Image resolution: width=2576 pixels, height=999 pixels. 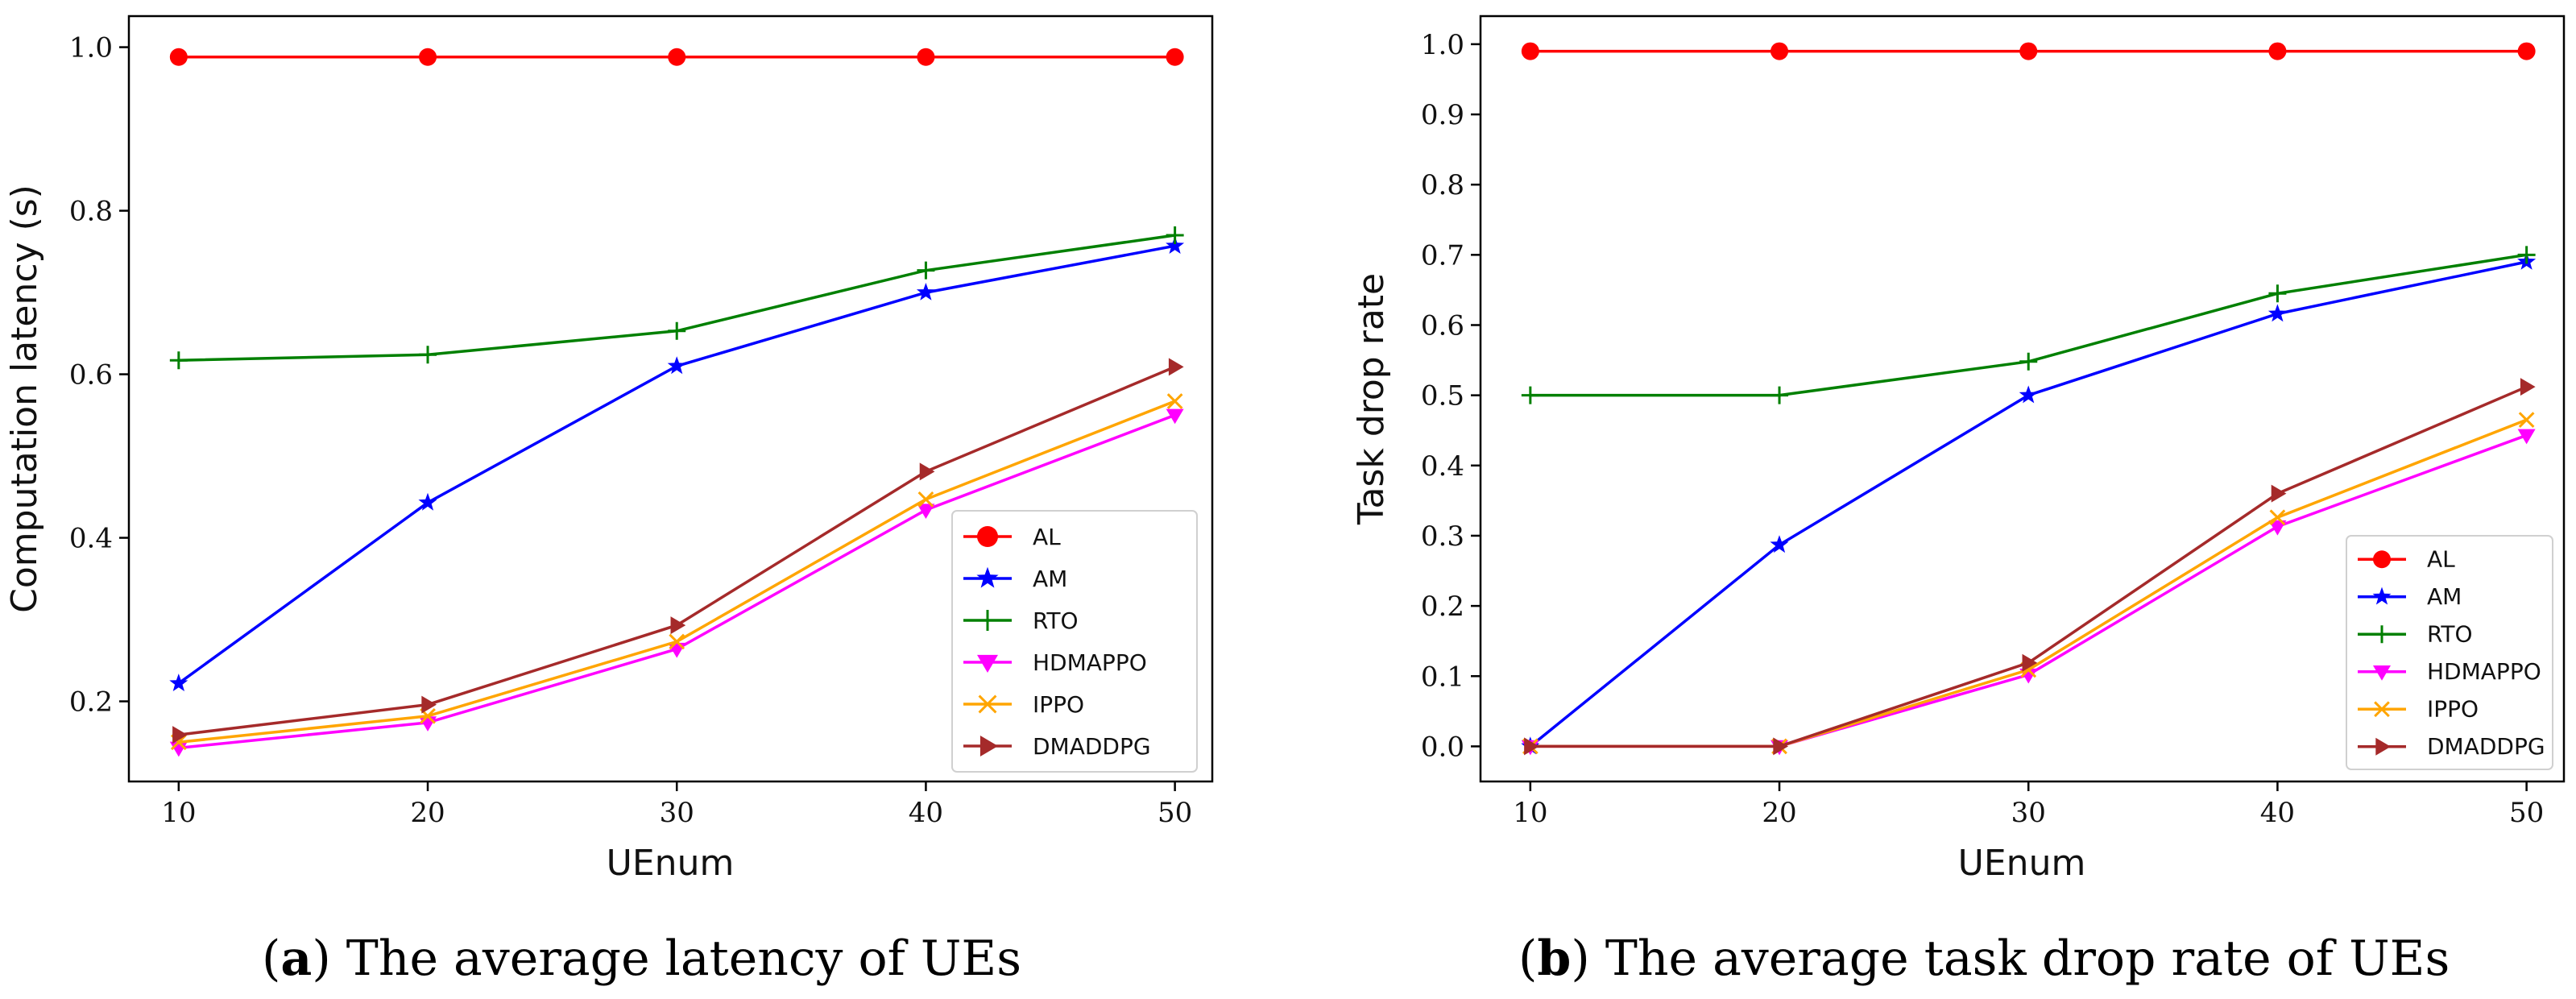 I want to click on legend-label: AL, so click(x=1047, y=537).